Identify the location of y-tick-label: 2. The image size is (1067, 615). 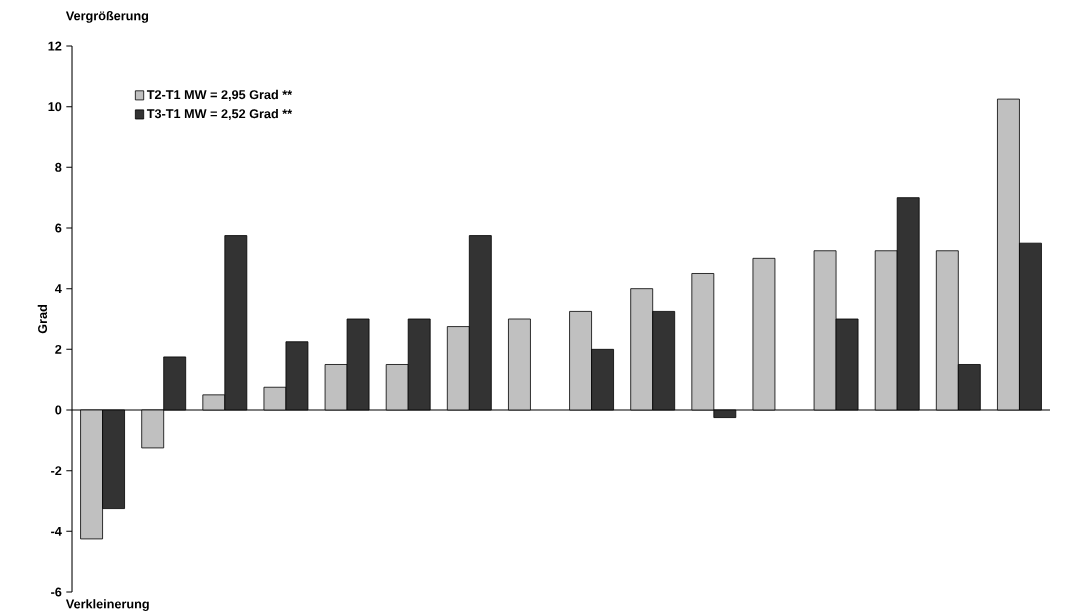
(58, 349).